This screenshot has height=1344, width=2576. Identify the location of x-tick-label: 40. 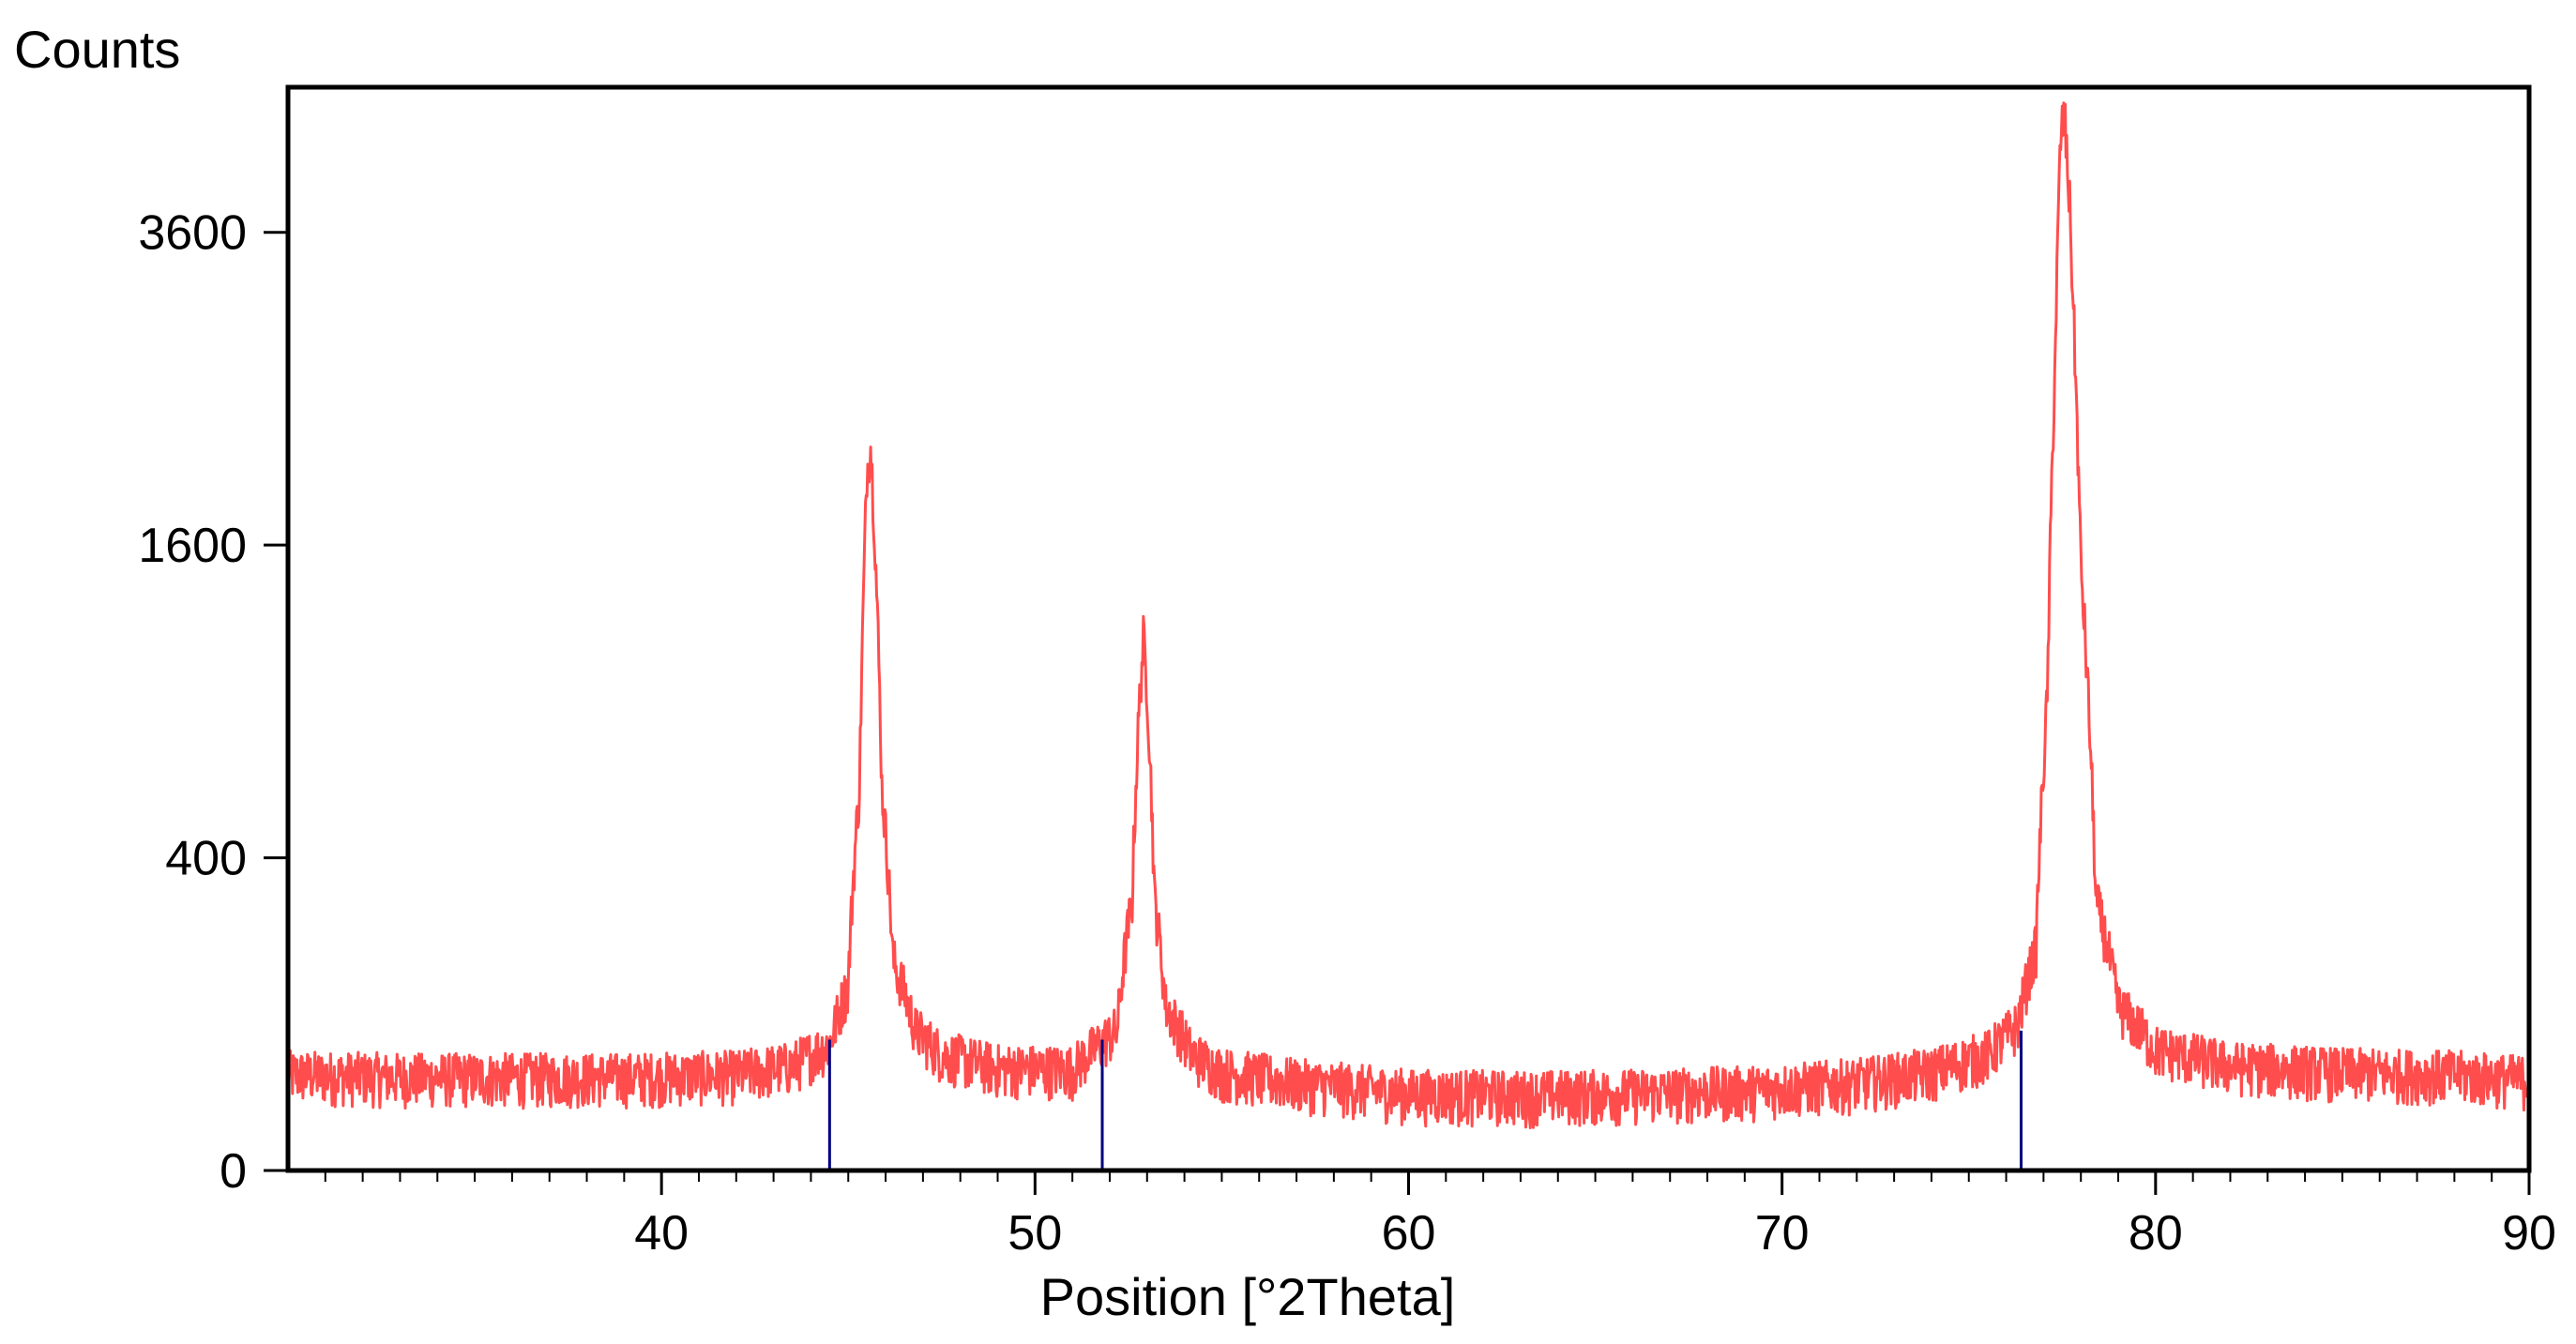
(661, 1233).